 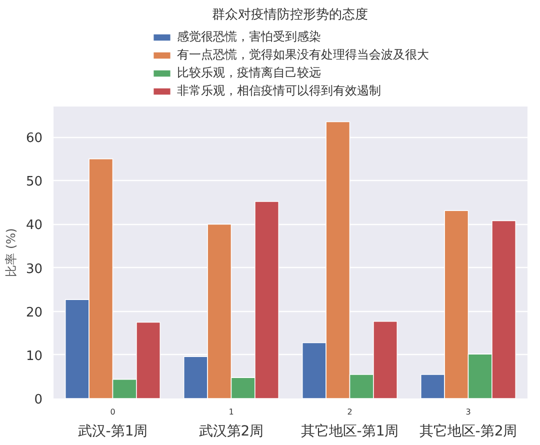 I want to click on chart-title: 群众对疫情防控形势的态度, so click(x=290, y=14).